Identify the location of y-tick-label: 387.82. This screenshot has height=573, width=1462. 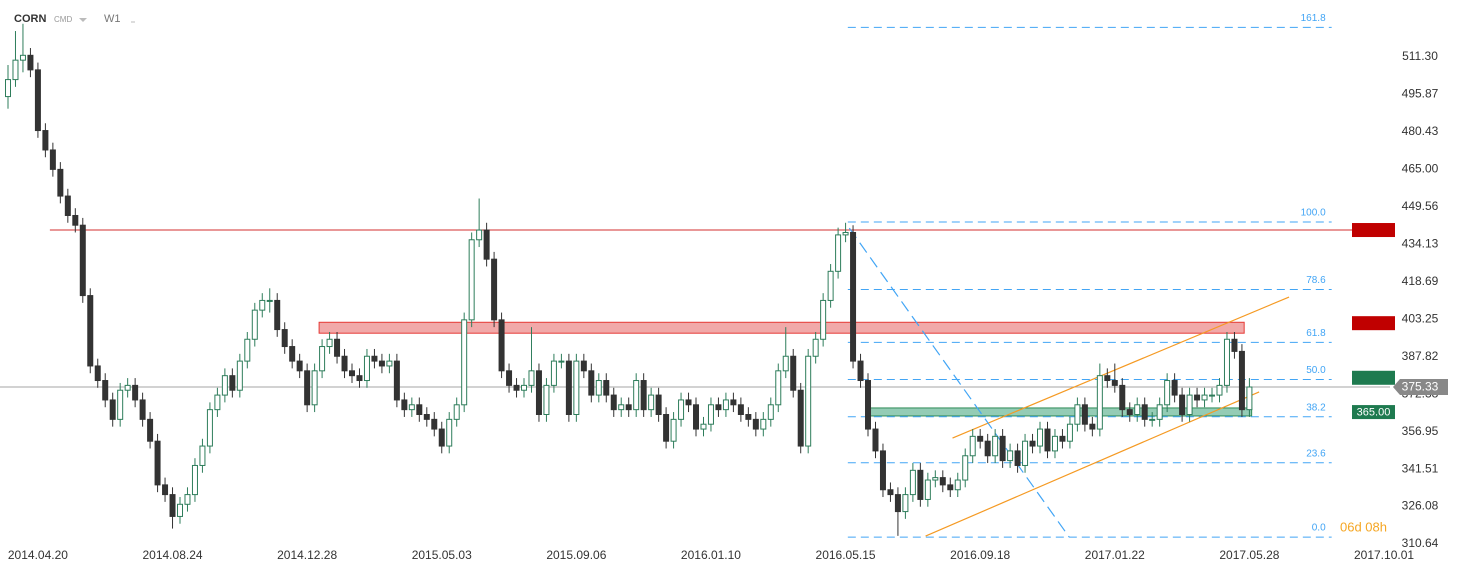
(1420, 356).